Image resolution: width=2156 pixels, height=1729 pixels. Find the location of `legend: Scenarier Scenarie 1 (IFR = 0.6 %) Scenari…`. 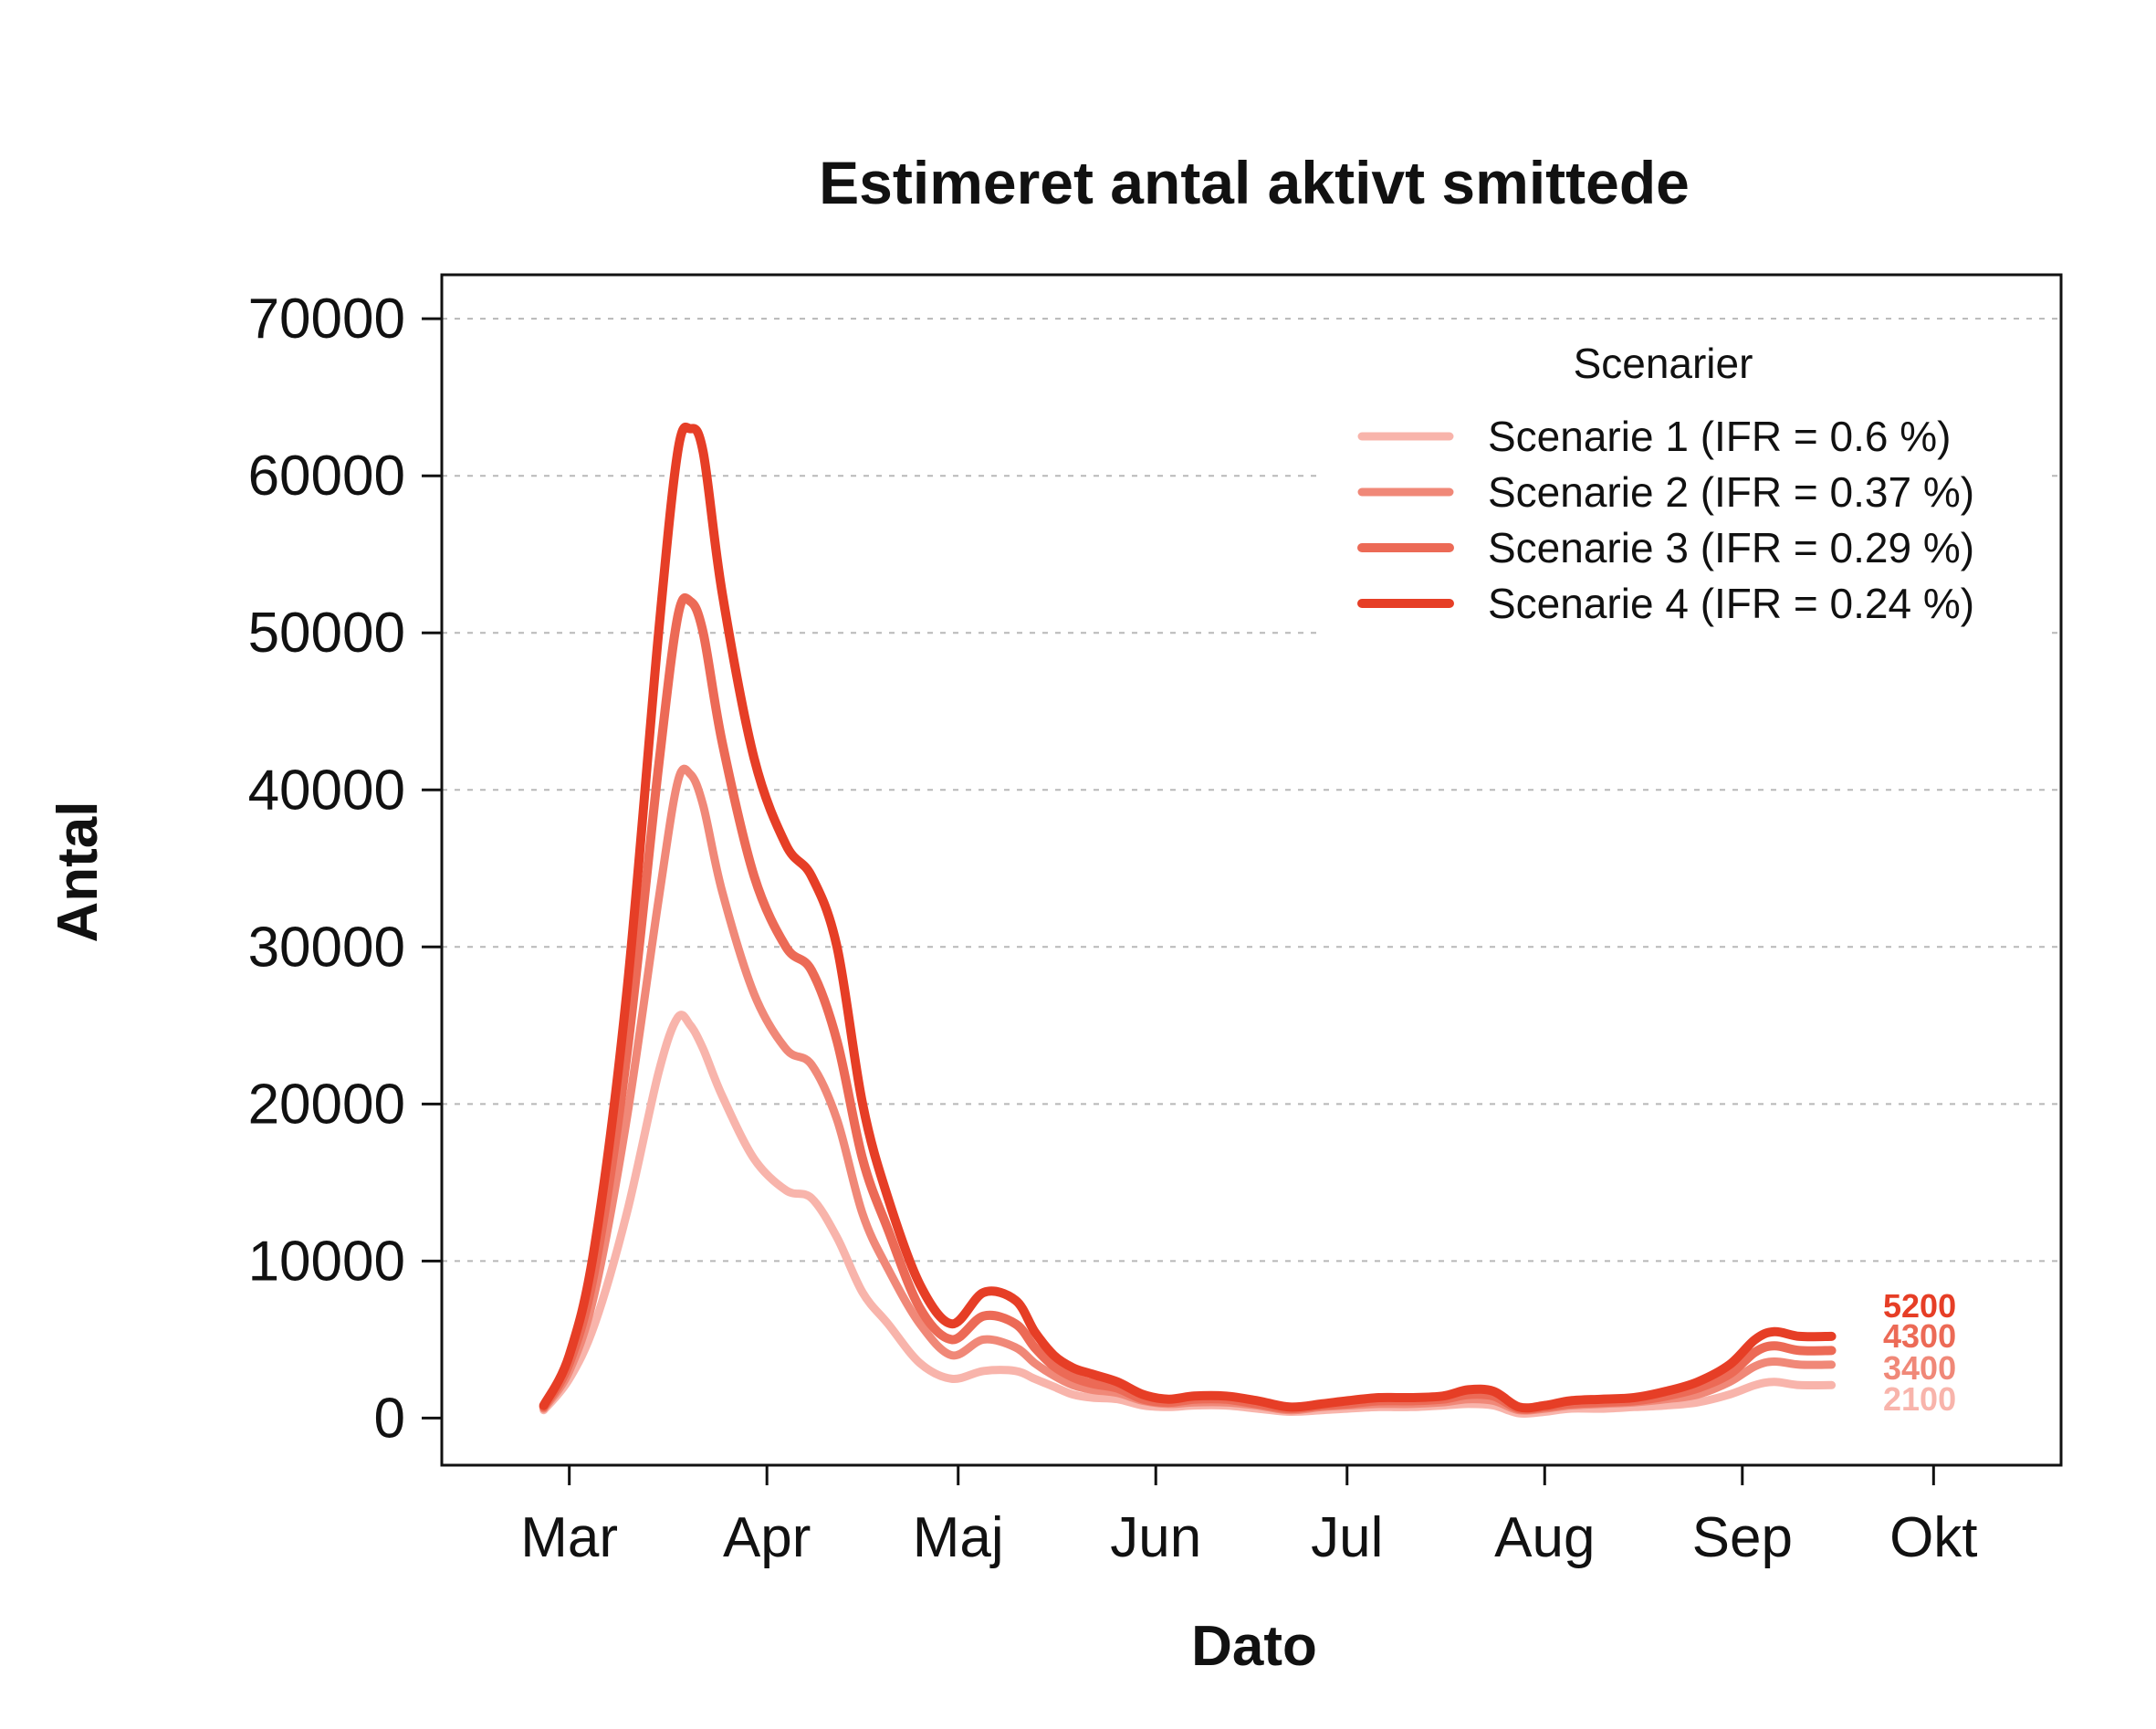

legend: Scenarier Scenarie 1 (IFR = 0.6 %) Scenari… is located at coordinates (1684, 480).